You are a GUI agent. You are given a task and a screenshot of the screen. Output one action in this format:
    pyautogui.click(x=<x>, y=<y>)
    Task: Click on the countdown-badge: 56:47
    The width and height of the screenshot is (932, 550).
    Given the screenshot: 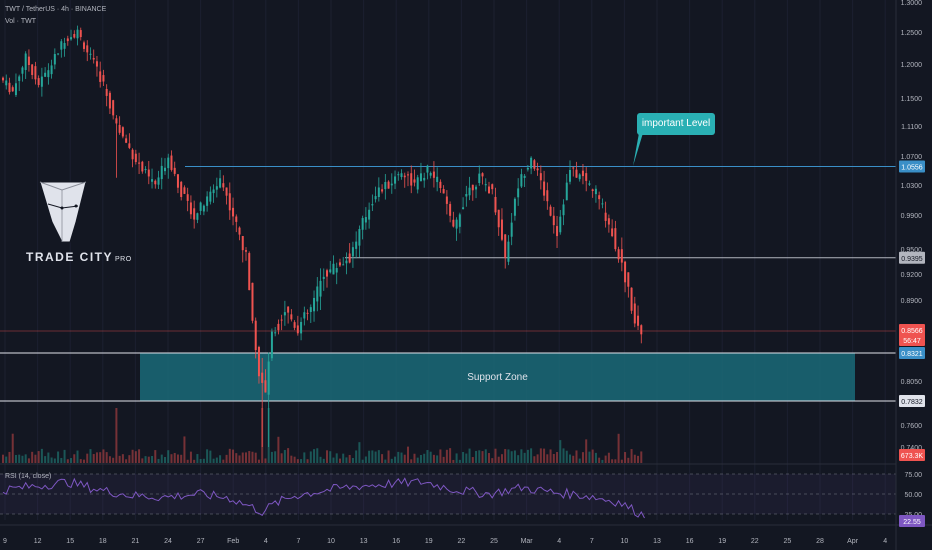 What is the action you would take?
    pyautogui.click(x=912, y=341)
    